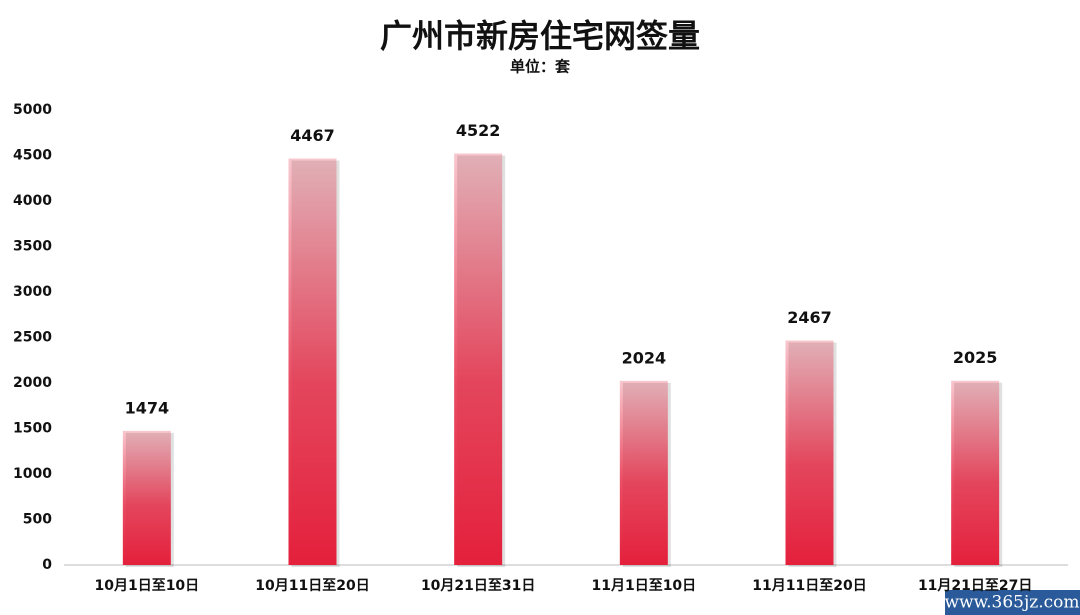 This screenshot has width=1080, height=615. Describe the element at coordinates (540, 36) in the screenshot. I see `chart-title: 广州市新房住宅网签量` at that location.